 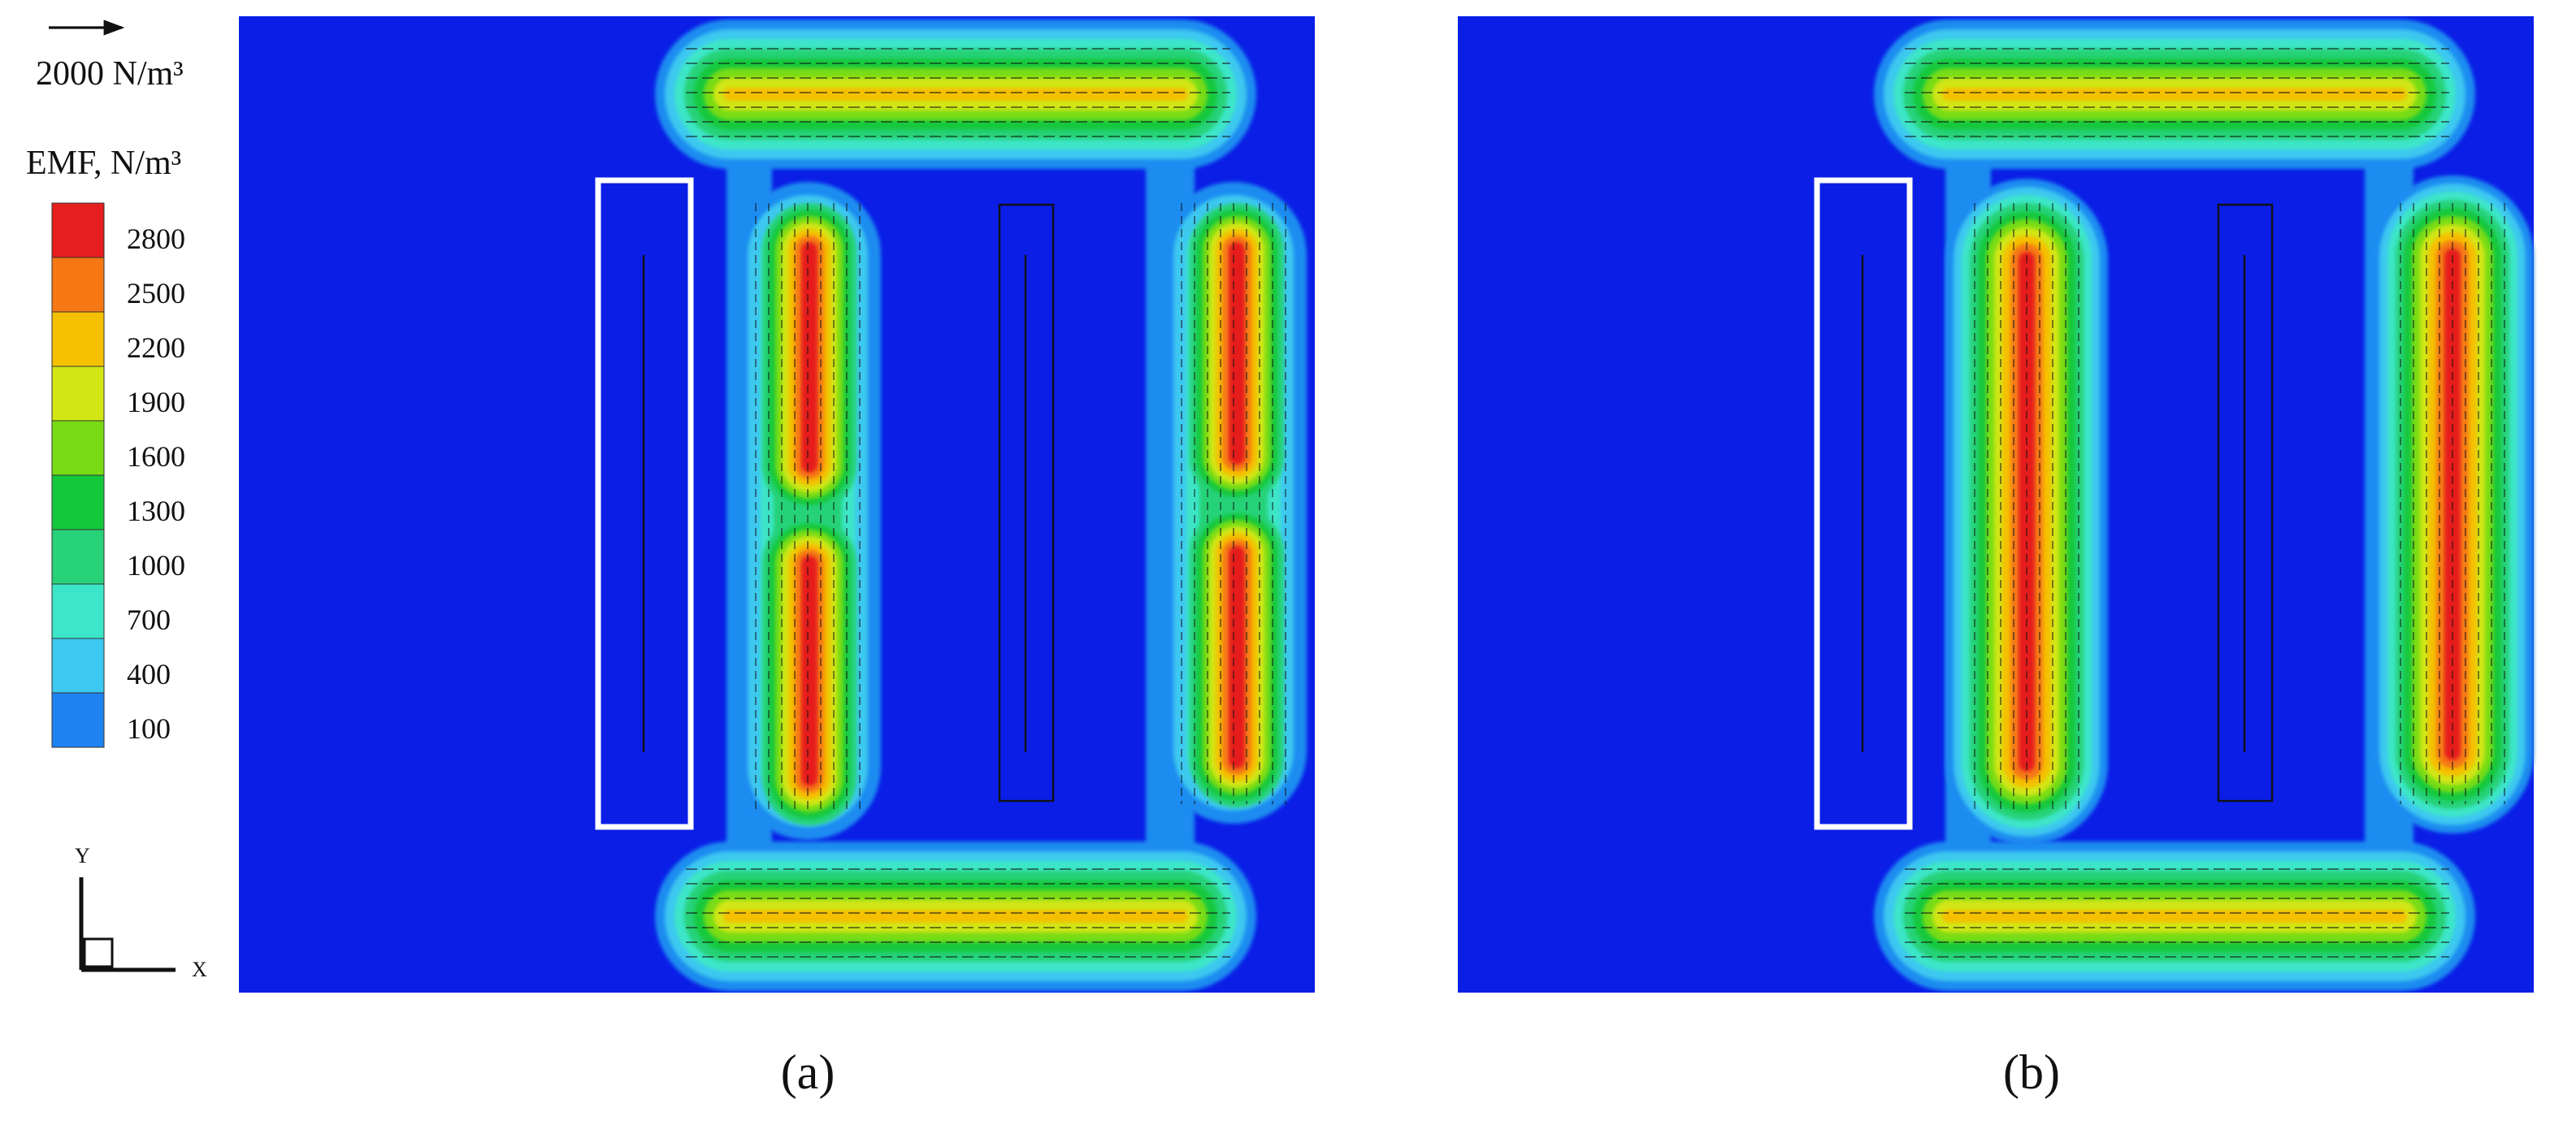 What do you see at coordinates (2031, 1072) in the screenshot?
I see `panel-label: (b)` at bounding box center [2031, 1072].